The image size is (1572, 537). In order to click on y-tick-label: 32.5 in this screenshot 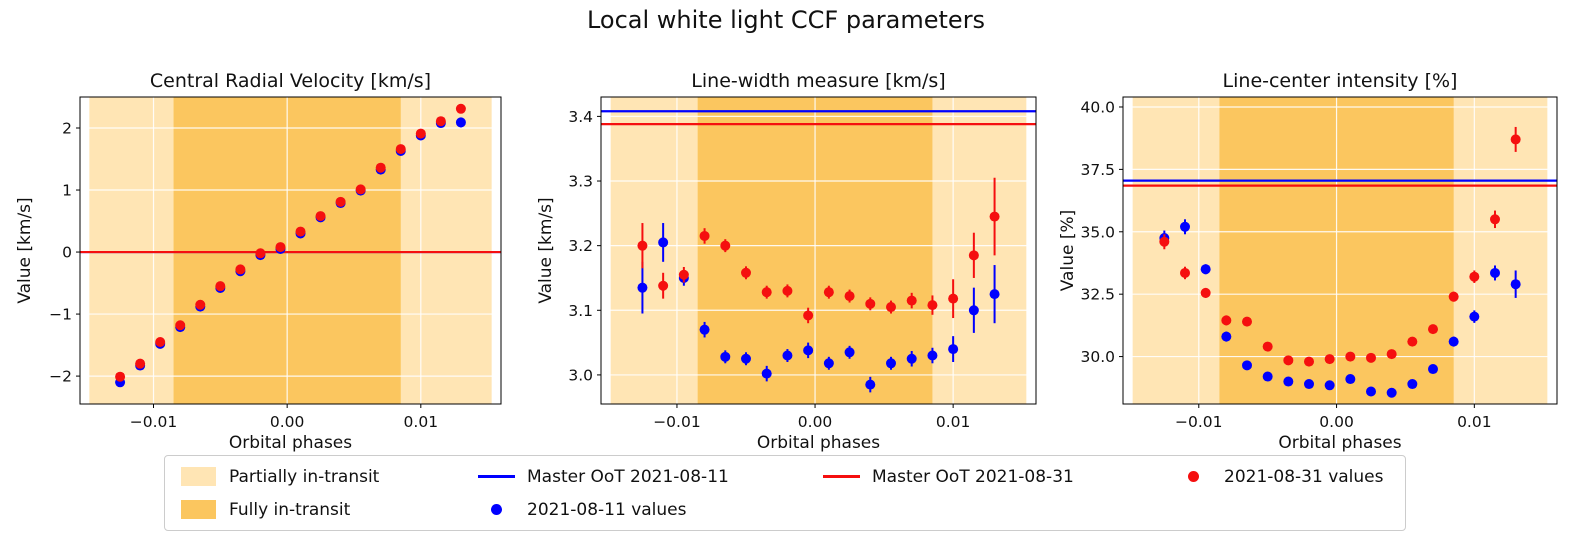, I will do `click(1097, 295)`.